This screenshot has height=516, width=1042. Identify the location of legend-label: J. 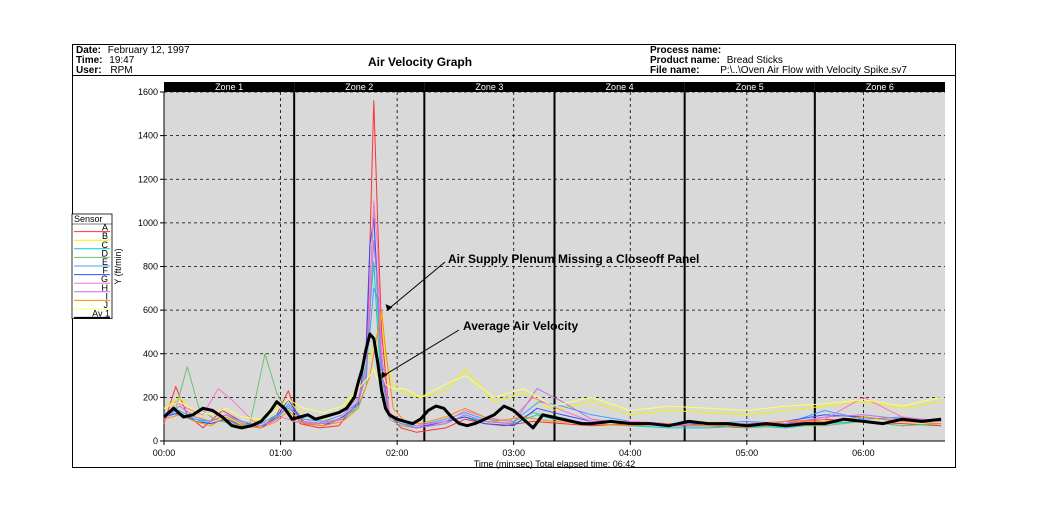
(106, 305).